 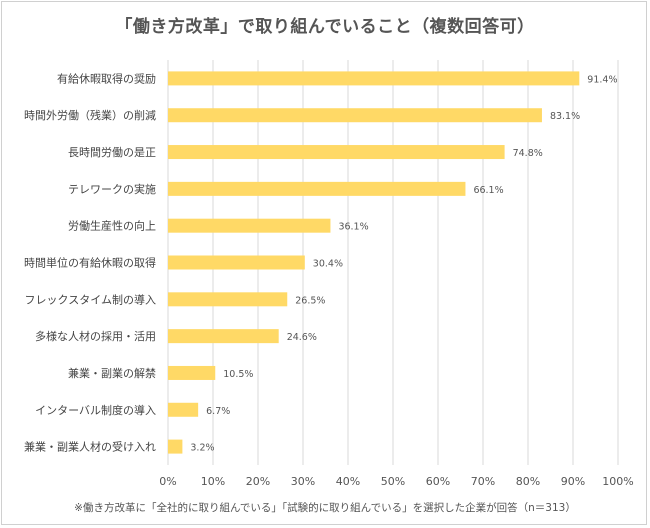 I want to click on category-label: 多様な人材の採用・活用, so click(x=95, y=336).